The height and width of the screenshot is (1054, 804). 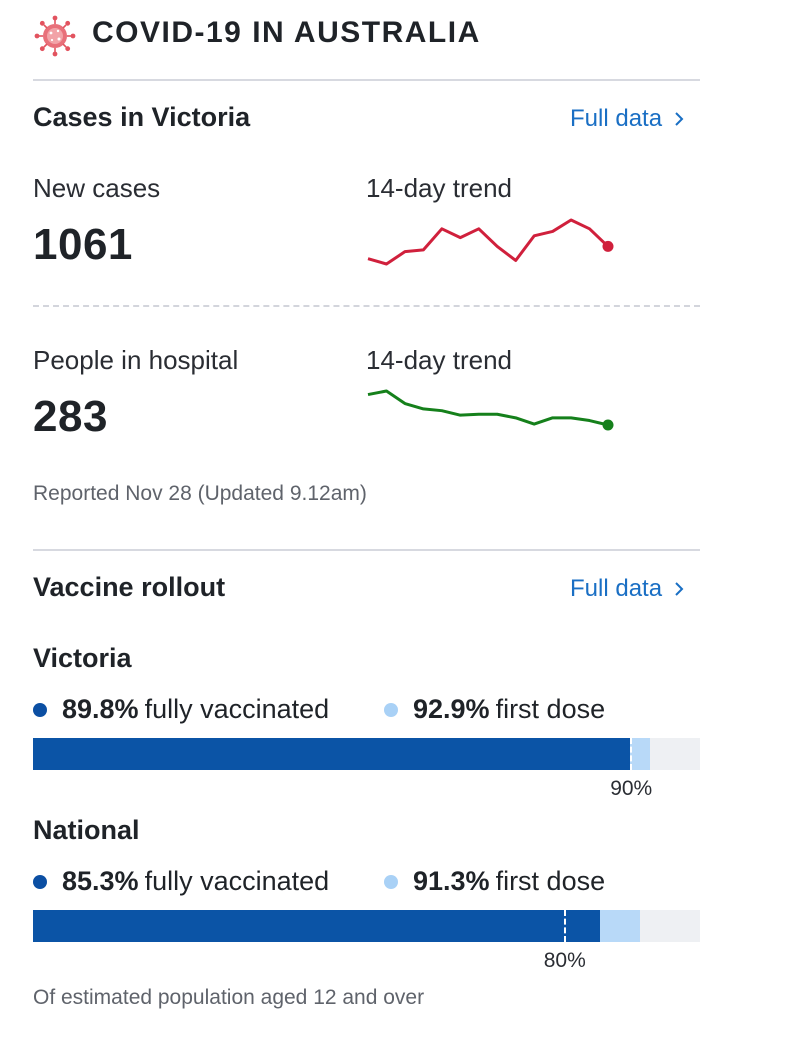 I want to click on hospital-value: 283, so click(x=70, y=416).